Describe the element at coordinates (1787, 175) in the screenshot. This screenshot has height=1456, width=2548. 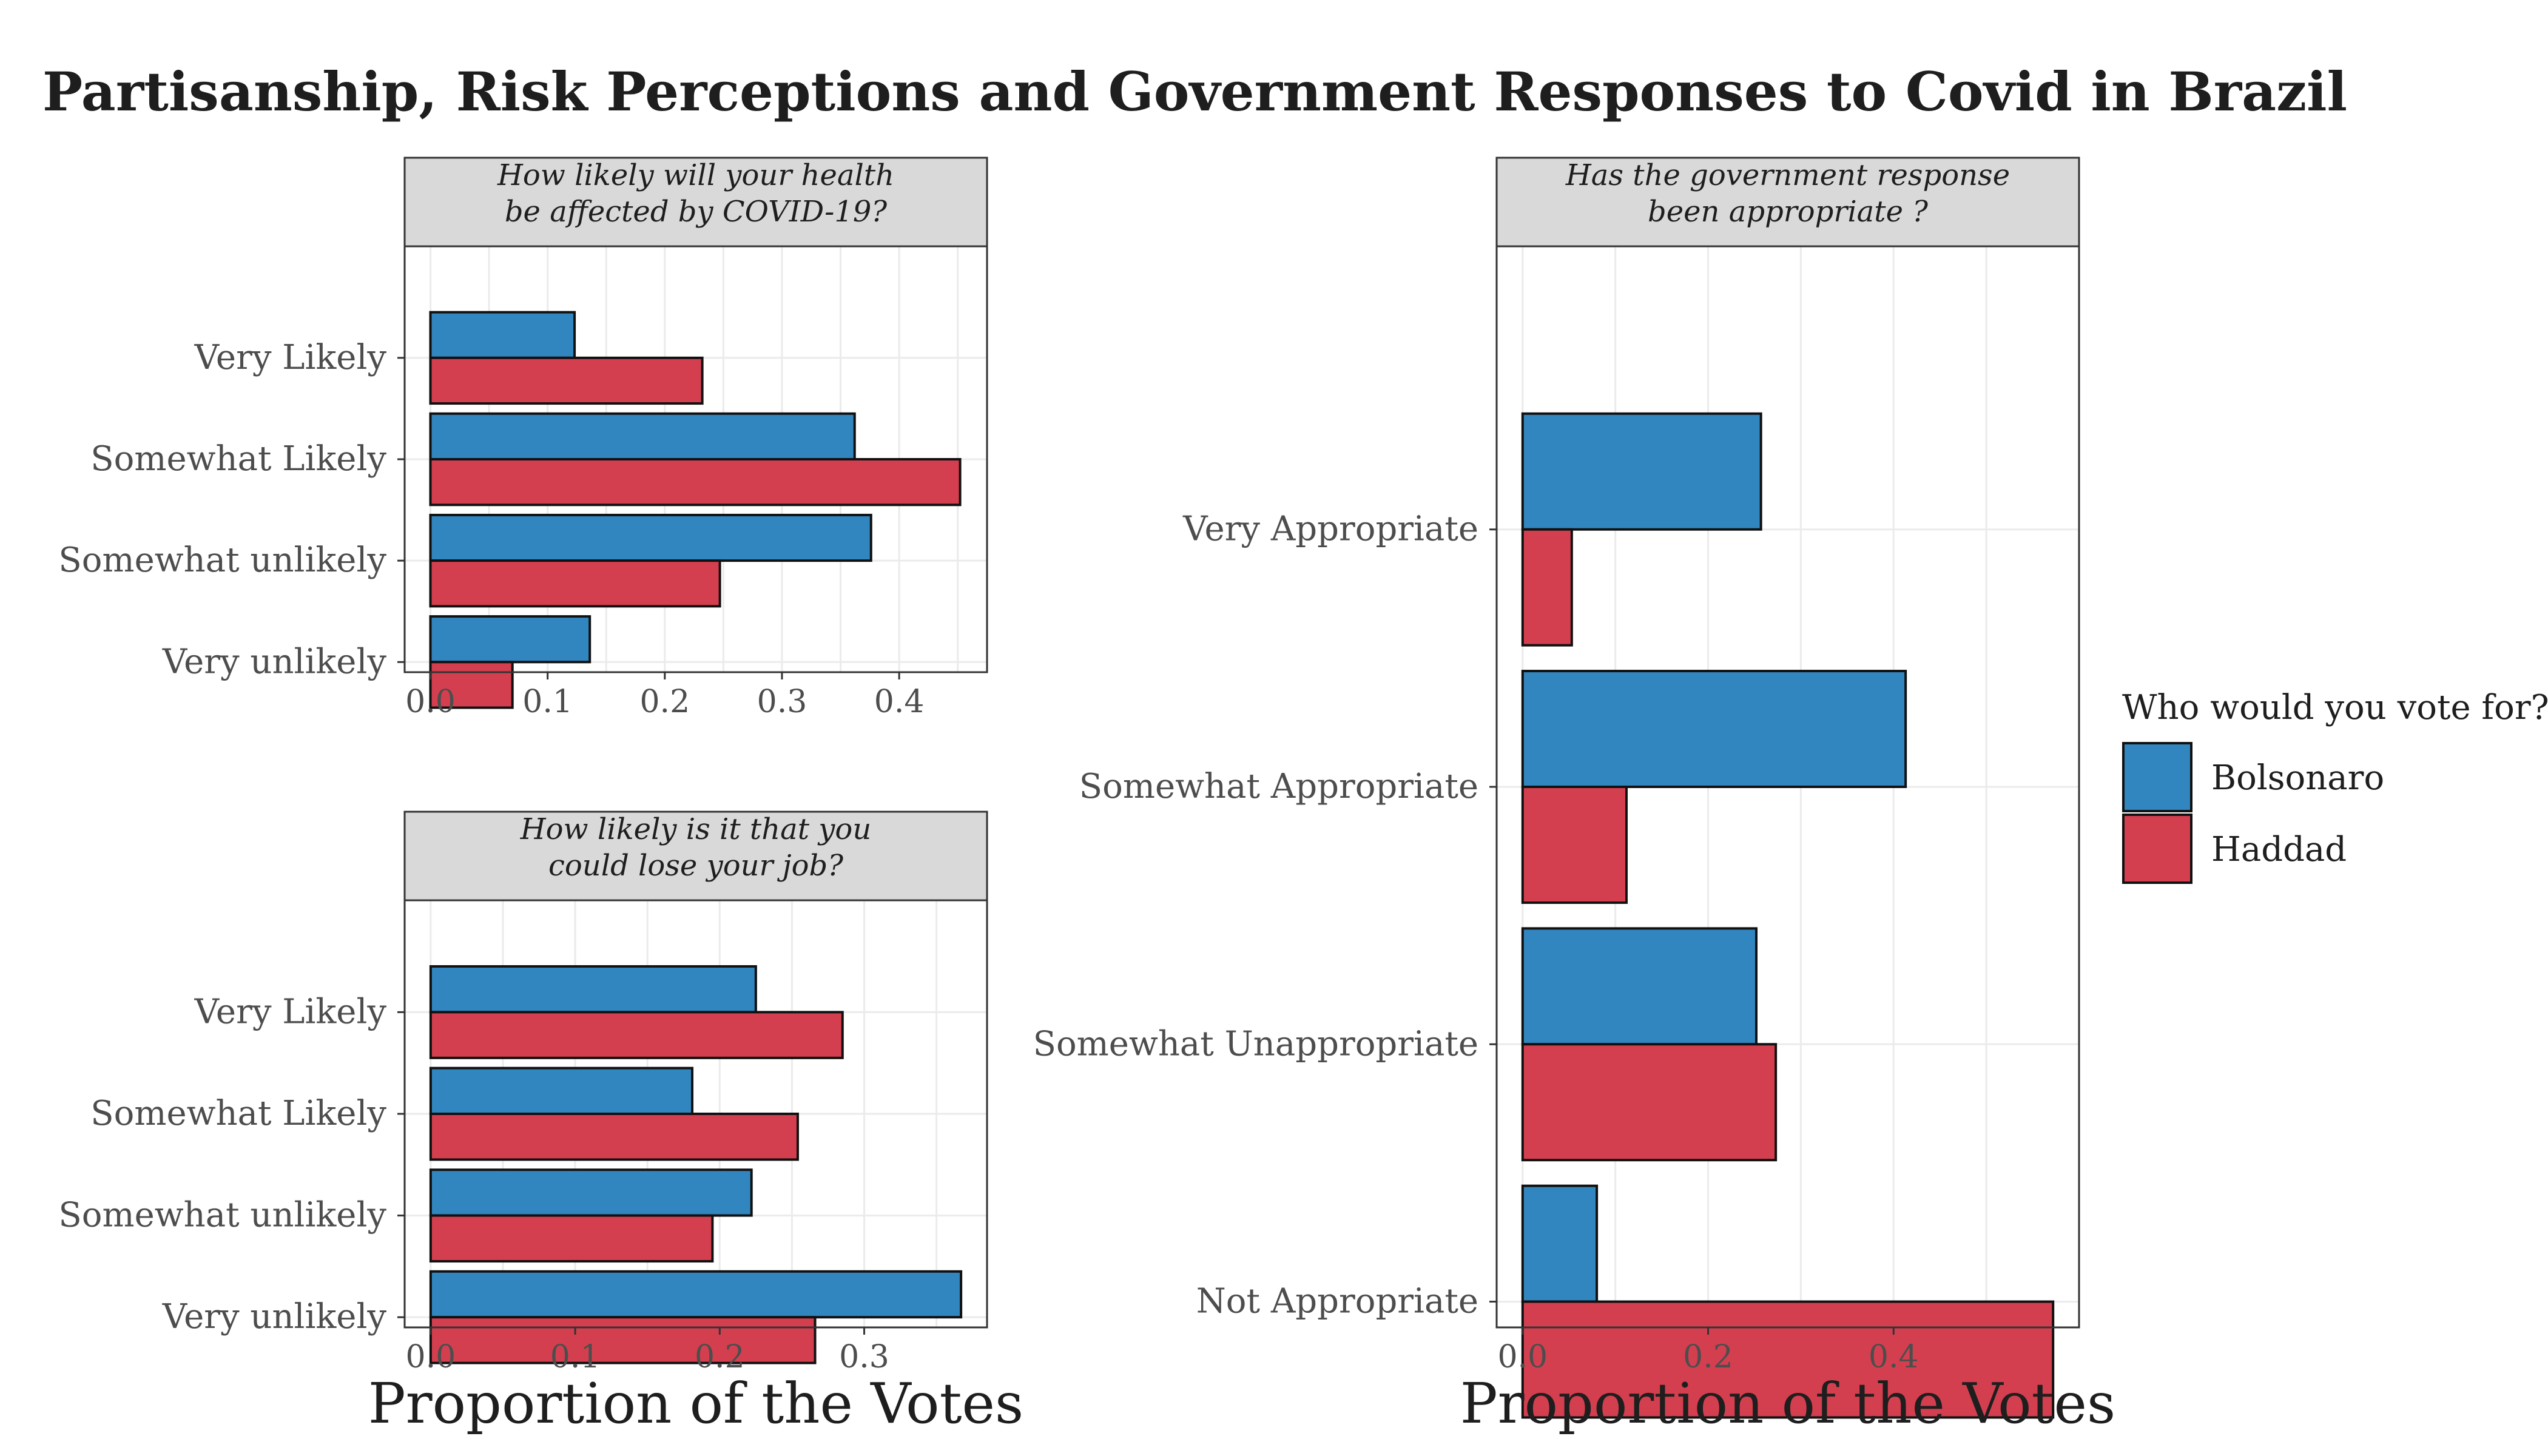
I see `panel-title-line: Has the government response` at that location.